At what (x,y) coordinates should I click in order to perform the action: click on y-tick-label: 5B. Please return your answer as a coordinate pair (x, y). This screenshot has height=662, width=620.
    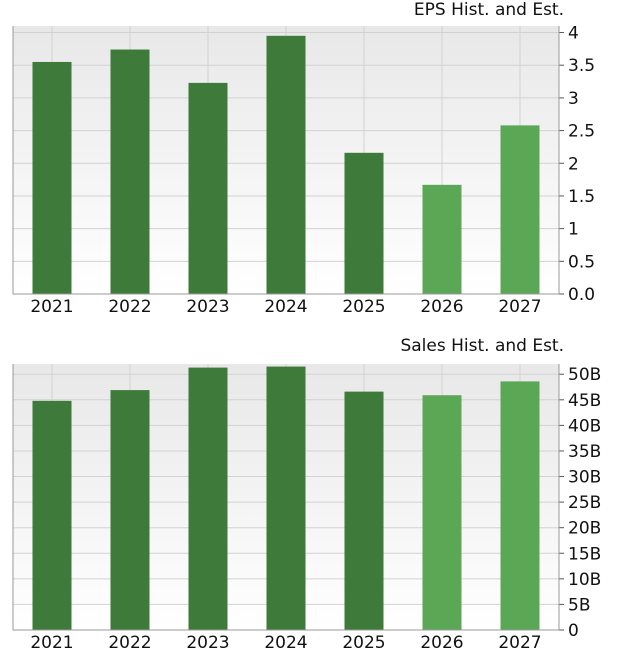
    Looking at the image, I should click on (579, 605).